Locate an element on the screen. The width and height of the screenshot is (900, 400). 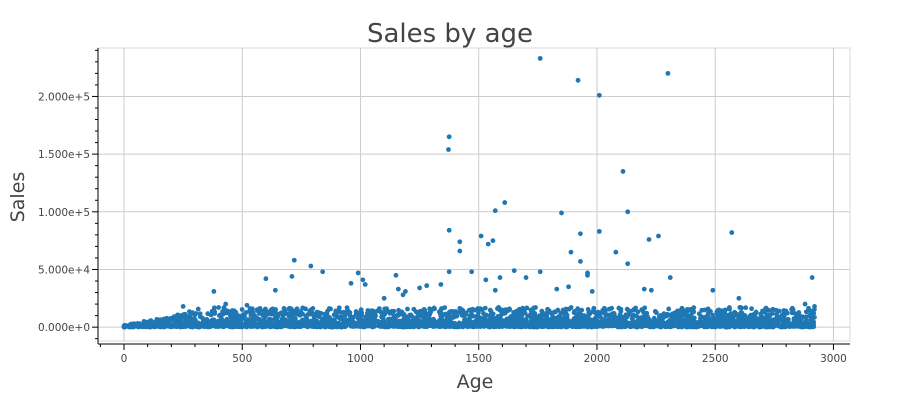
x-axis-label: Age is located at coordinates (475, 382).